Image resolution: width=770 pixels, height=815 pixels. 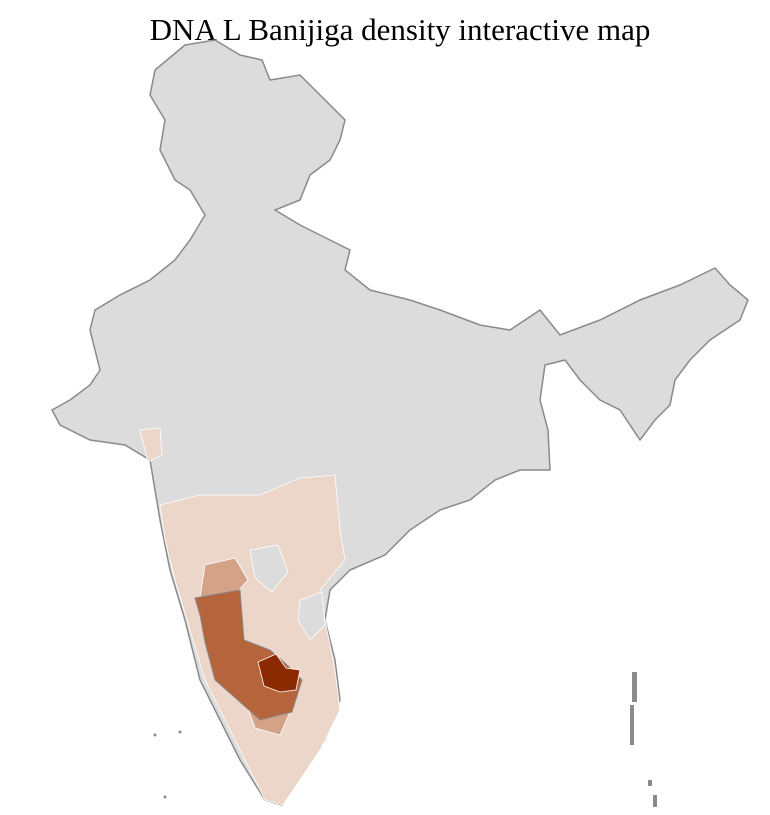 What do you see at coordinates (400, 29) in the screenshot?
I see `map-title: DNA L Banijiga density interactive map` at bounding box center [400, 29].